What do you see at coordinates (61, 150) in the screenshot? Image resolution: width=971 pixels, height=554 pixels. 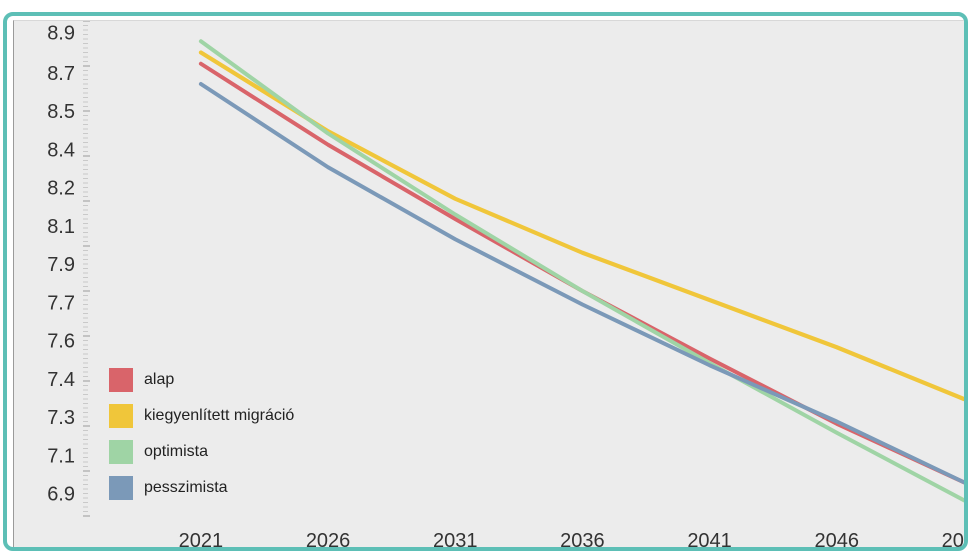 I see `y-tick-label: 8.4` at bounding box center [61, 150].